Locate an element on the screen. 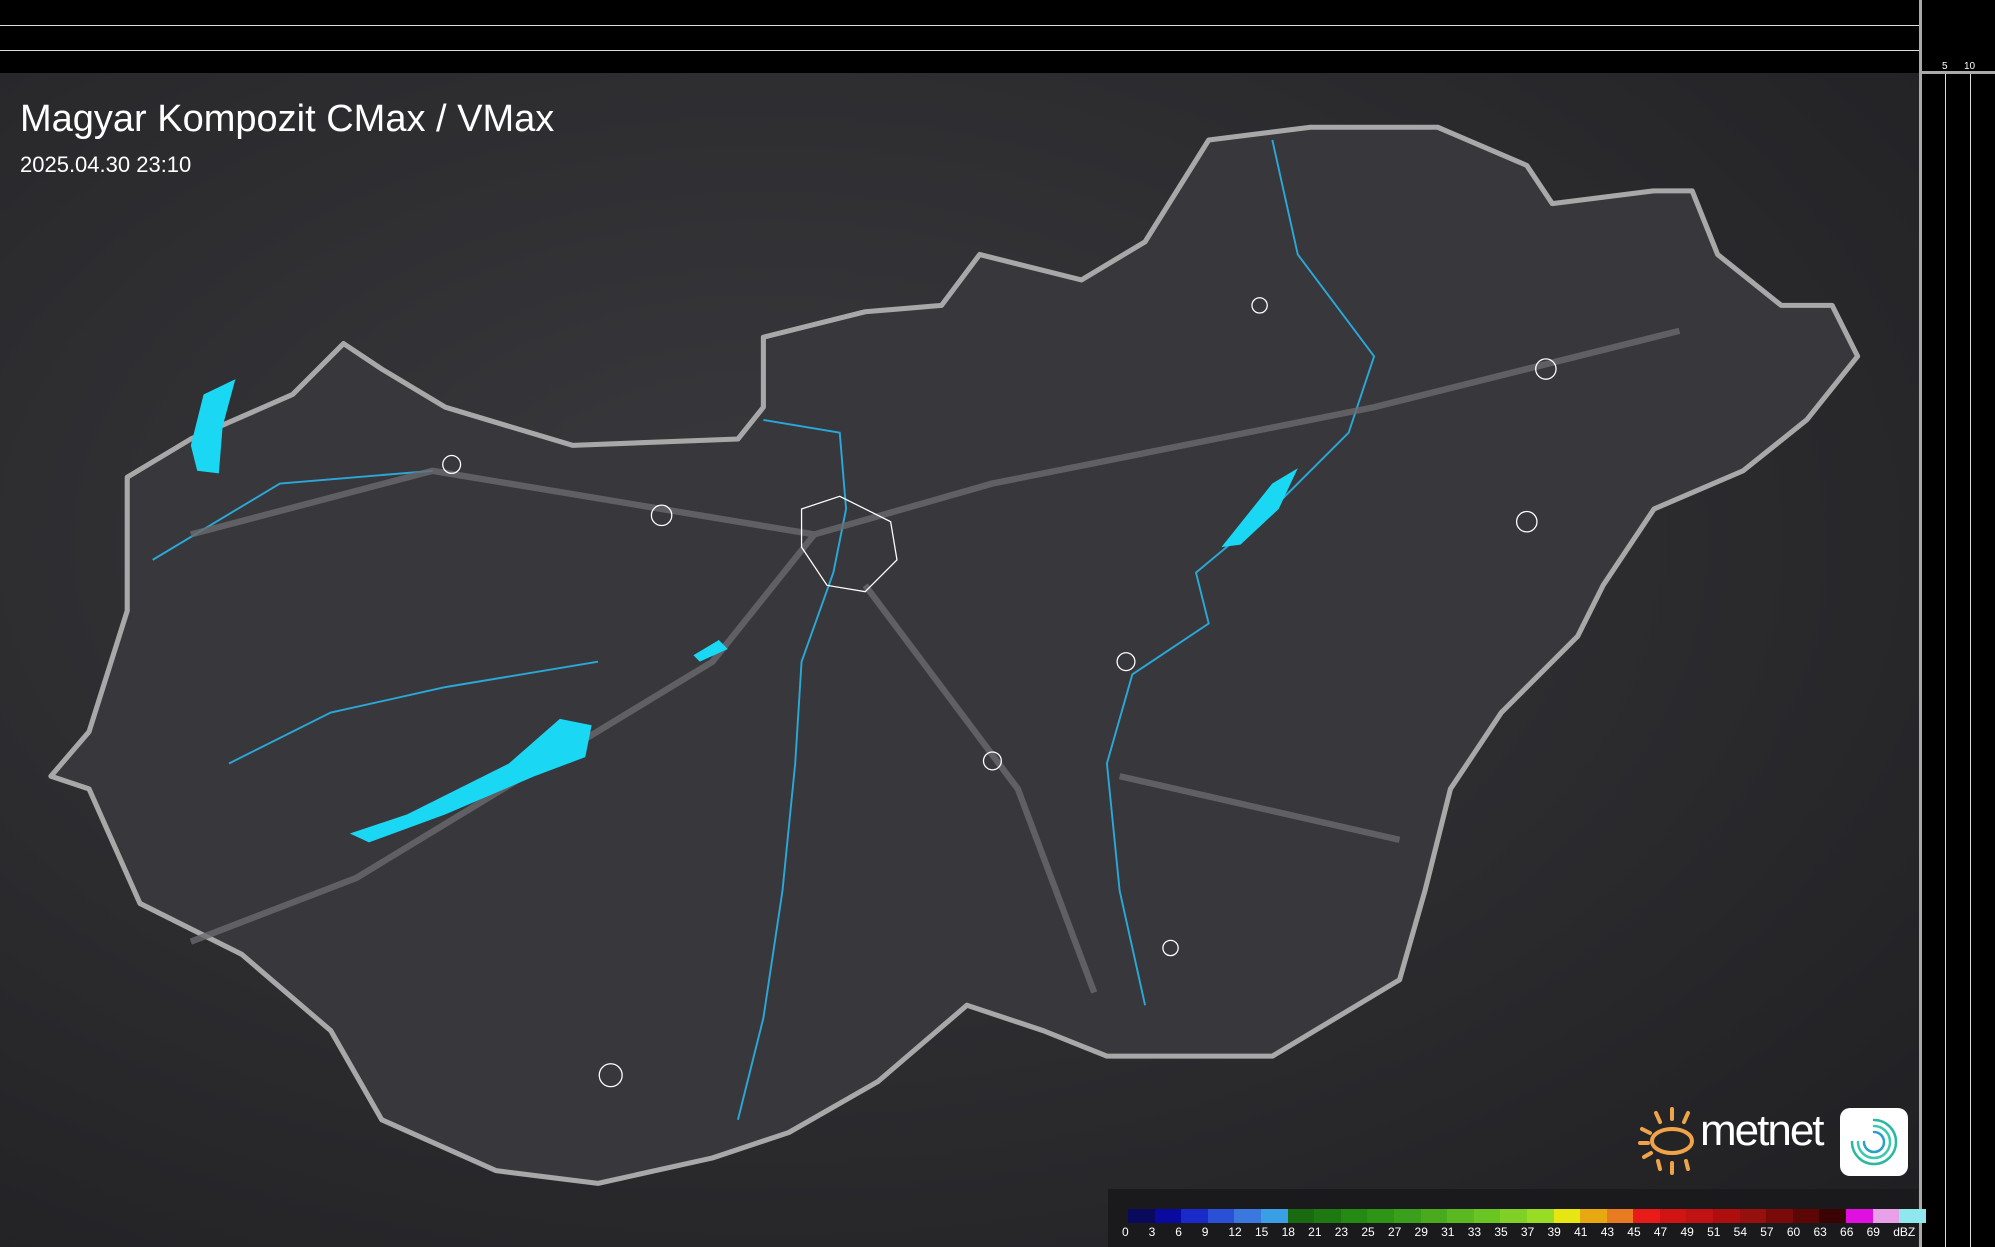  legend-color-bar is located at coordinates (1527, 1216).